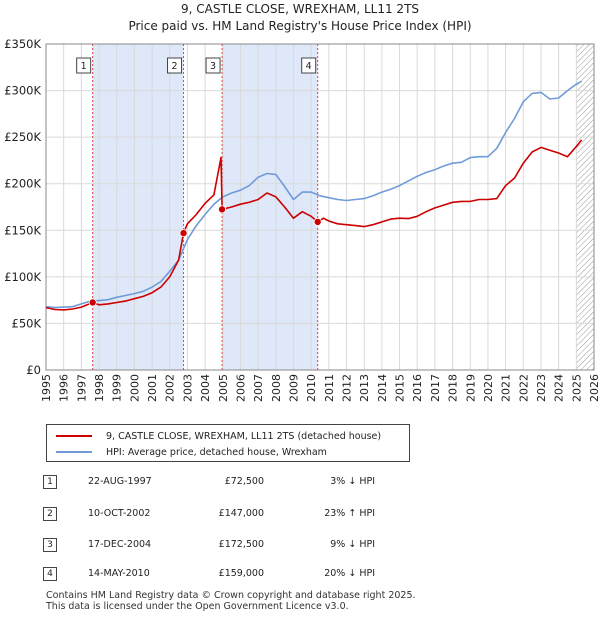 This screenshot has height=620, width=600. What do you see at coordinates (244, 481) in the screenshot?
I see `sale-price: £72,500` at bounding box center [244, 481].